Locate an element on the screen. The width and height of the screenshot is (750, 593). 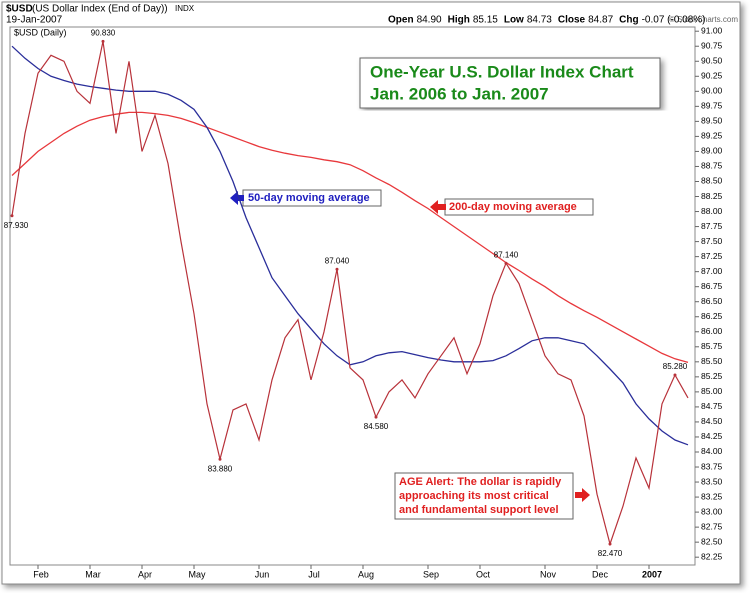
data-label: 87.040 is located at coordinates (337, 260).